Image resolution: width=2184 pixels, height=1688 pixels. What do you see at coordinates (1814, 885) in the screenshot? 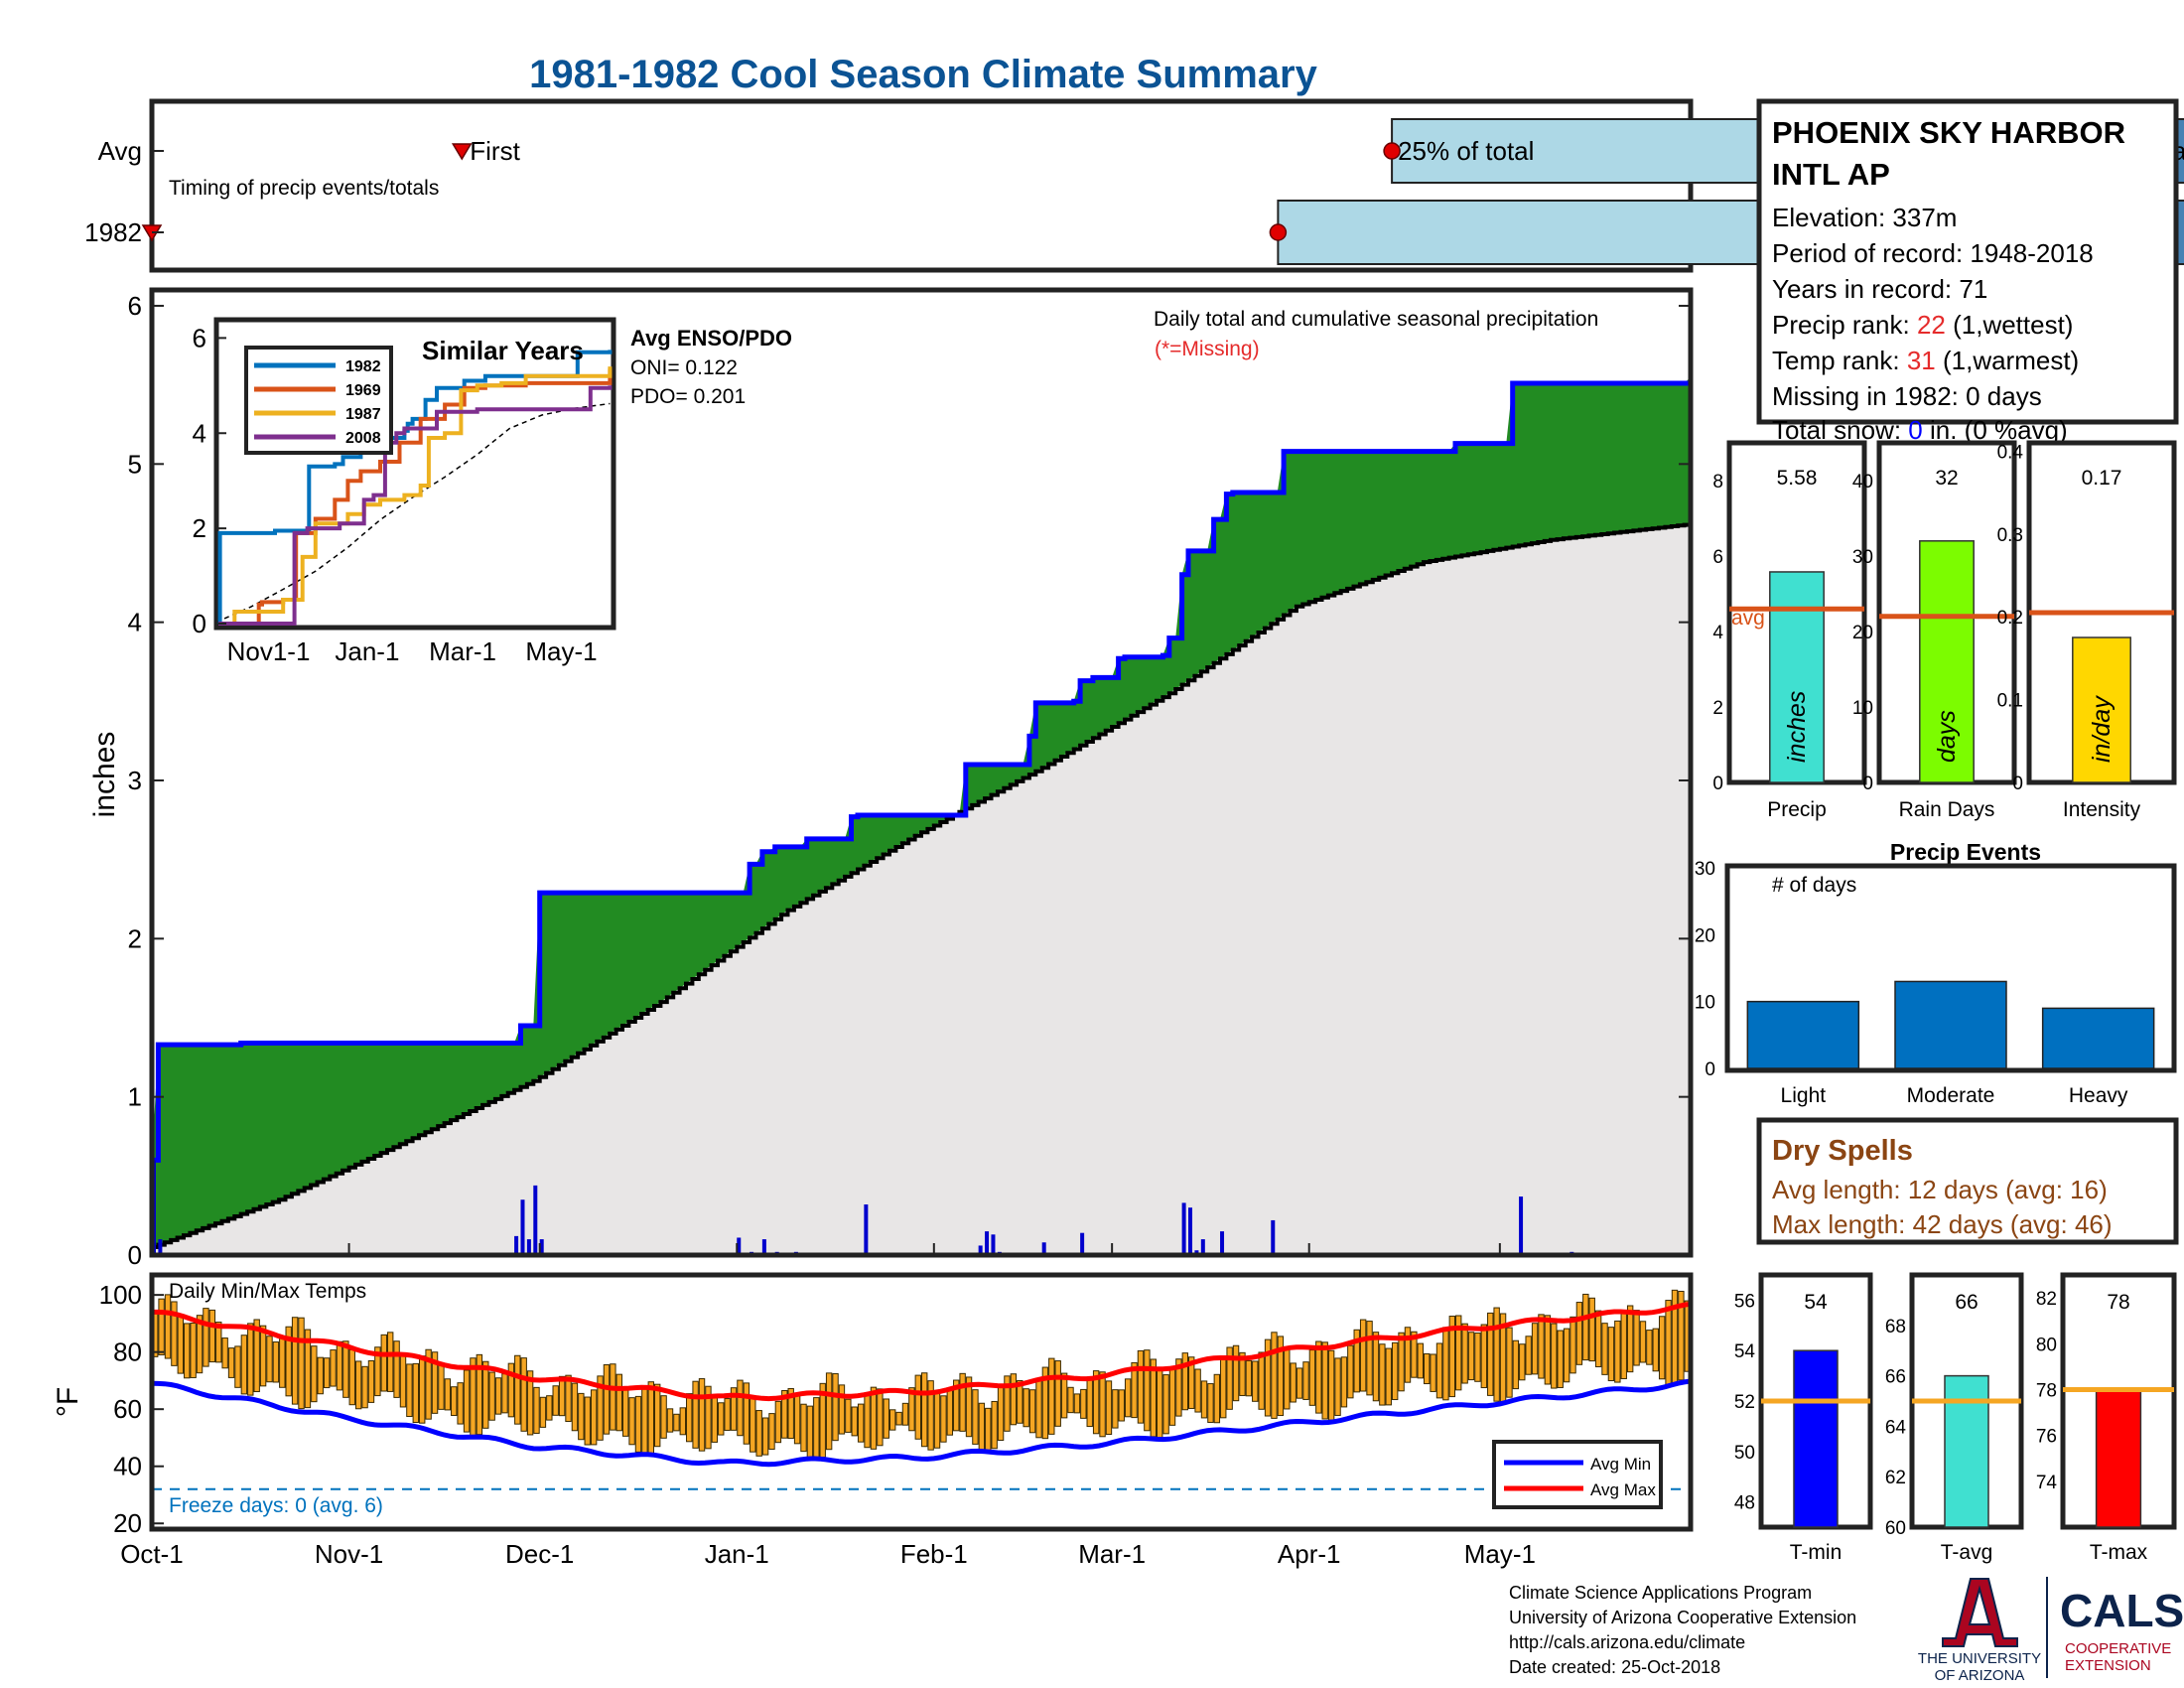
I see `events-y-label: # of days` at bounding box center [1814, 885].